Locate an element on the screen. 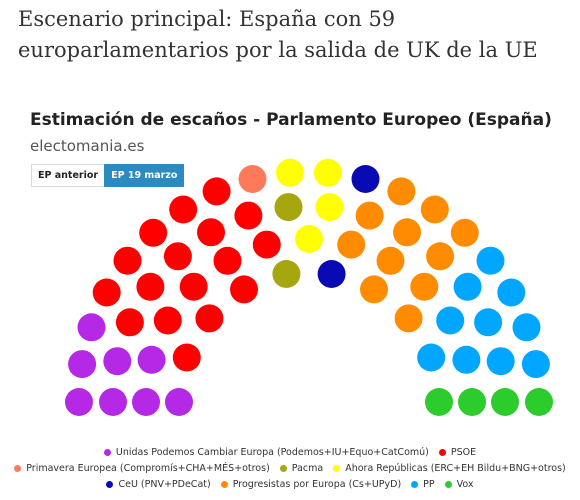 Image resolution: width=580 pixels, height=500 pixels. legend-item: PP is located at coordinates (423, 484).